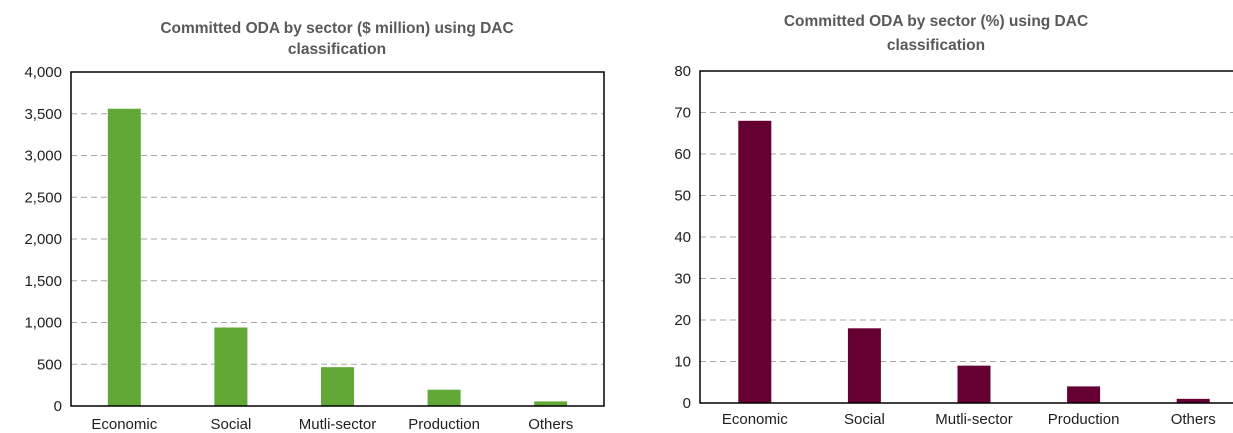  I want to click on y-axis-ticks: 0 10 20 30 40 50 60 70 80, so click(682, 237).